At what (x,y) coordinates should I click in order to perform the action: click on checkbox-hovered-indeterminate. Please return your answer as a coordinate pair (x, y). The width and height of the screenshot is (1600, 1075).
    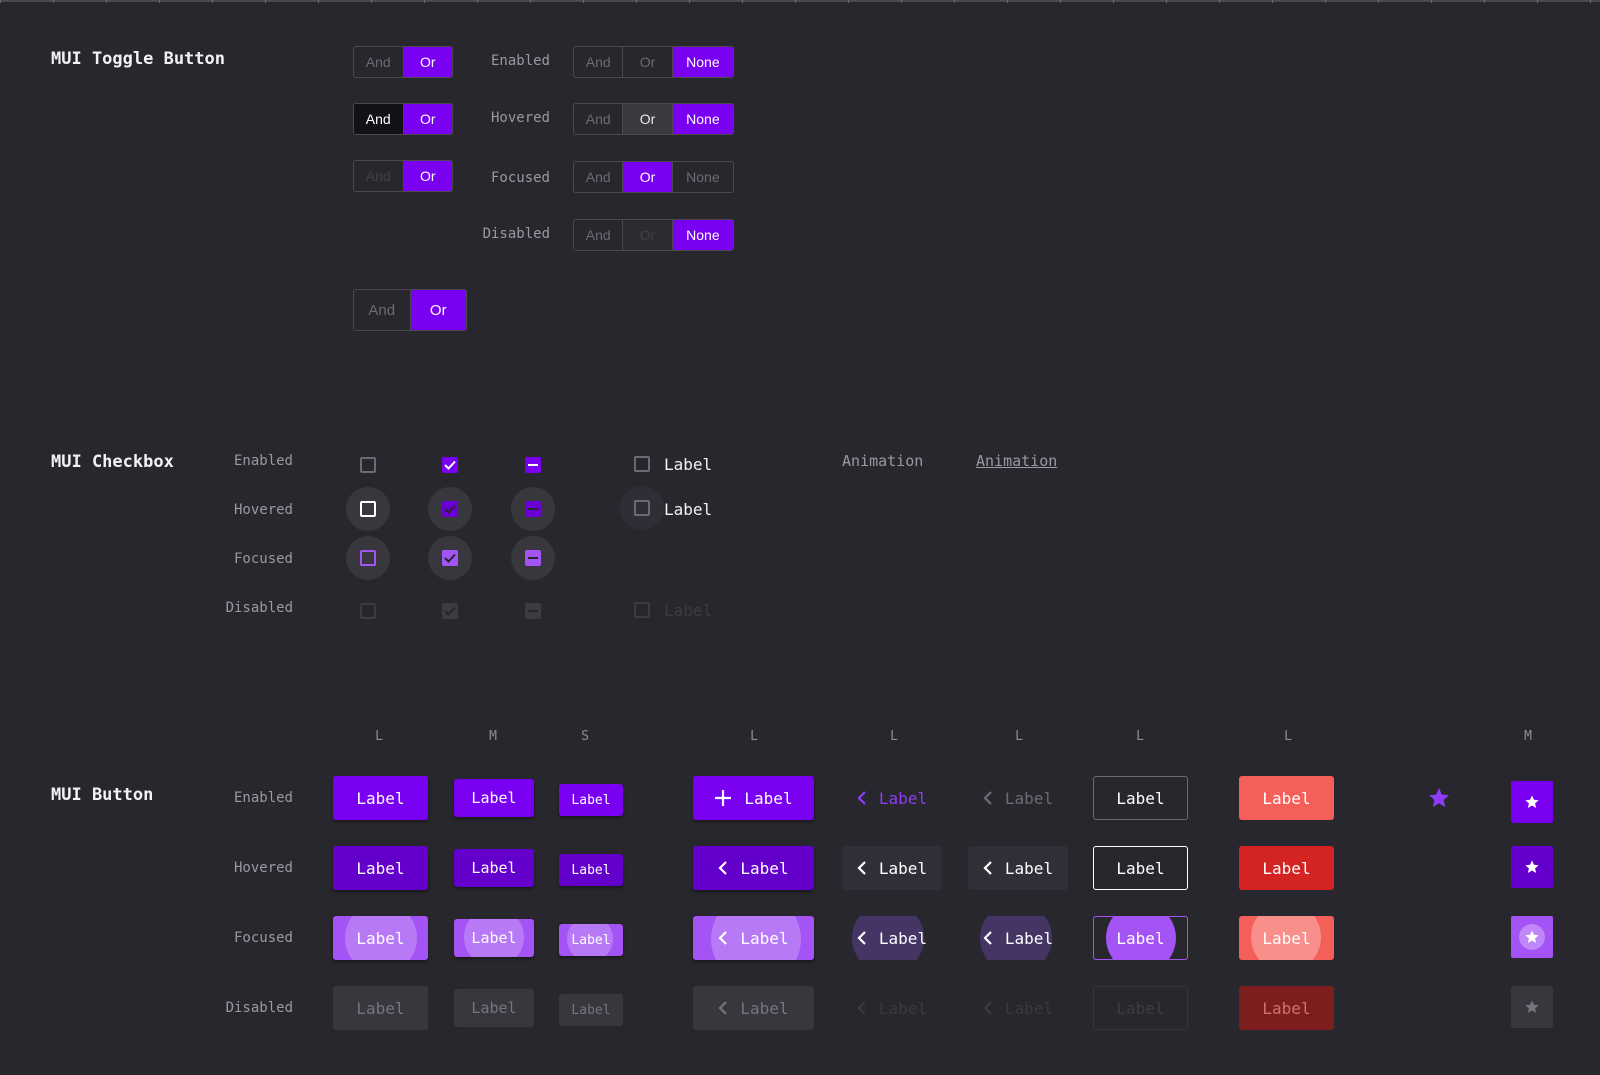
    Looking at the image, I should click on (533, 509).